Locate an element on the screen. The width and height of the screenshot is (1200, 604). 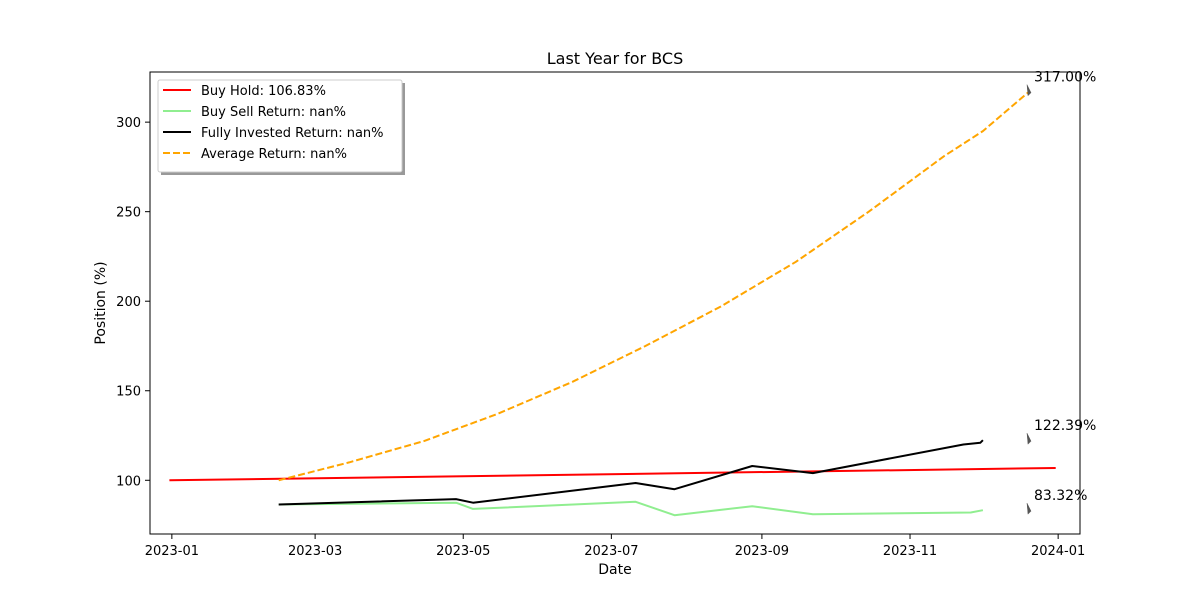
annotation-label-2: 122.39% is located at coordinates (1065, 426).